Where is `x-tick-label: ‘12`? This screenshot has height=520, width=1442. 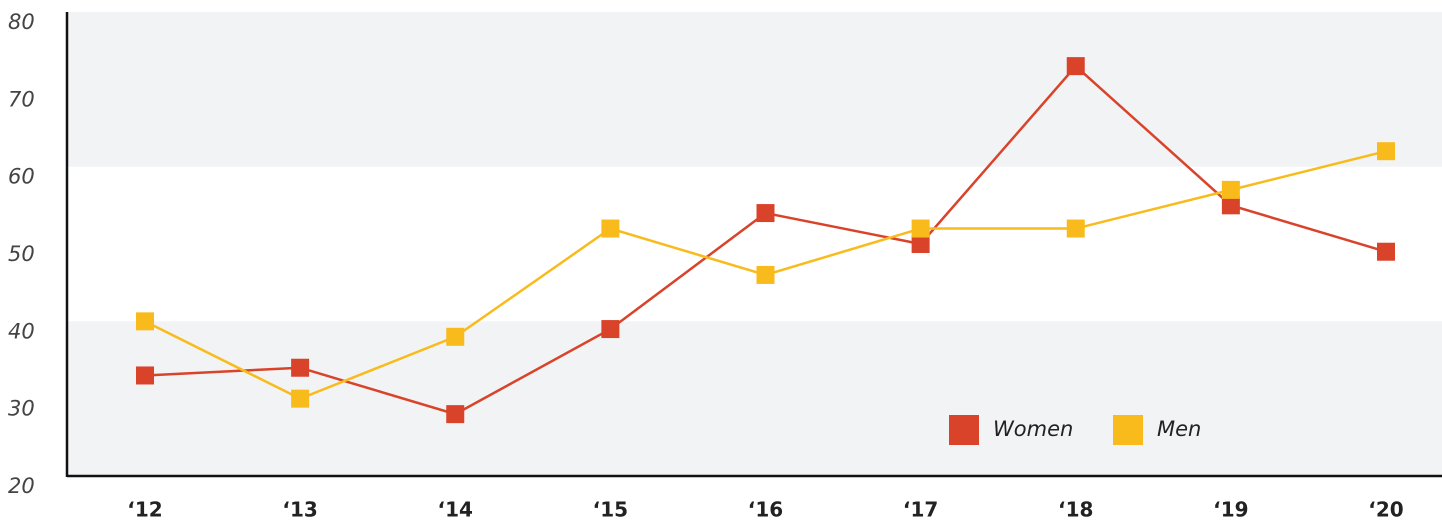
x-tick-label: ‘12 is located at coordinates (144, 509).